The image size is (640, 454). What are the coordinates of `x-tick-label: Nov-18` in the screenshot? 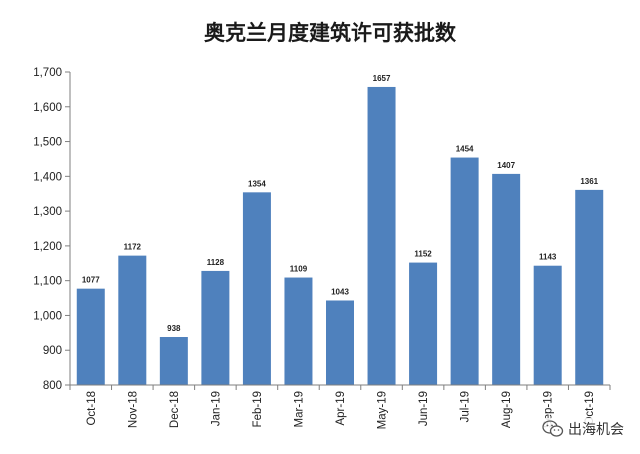 It's located at (133, 409).